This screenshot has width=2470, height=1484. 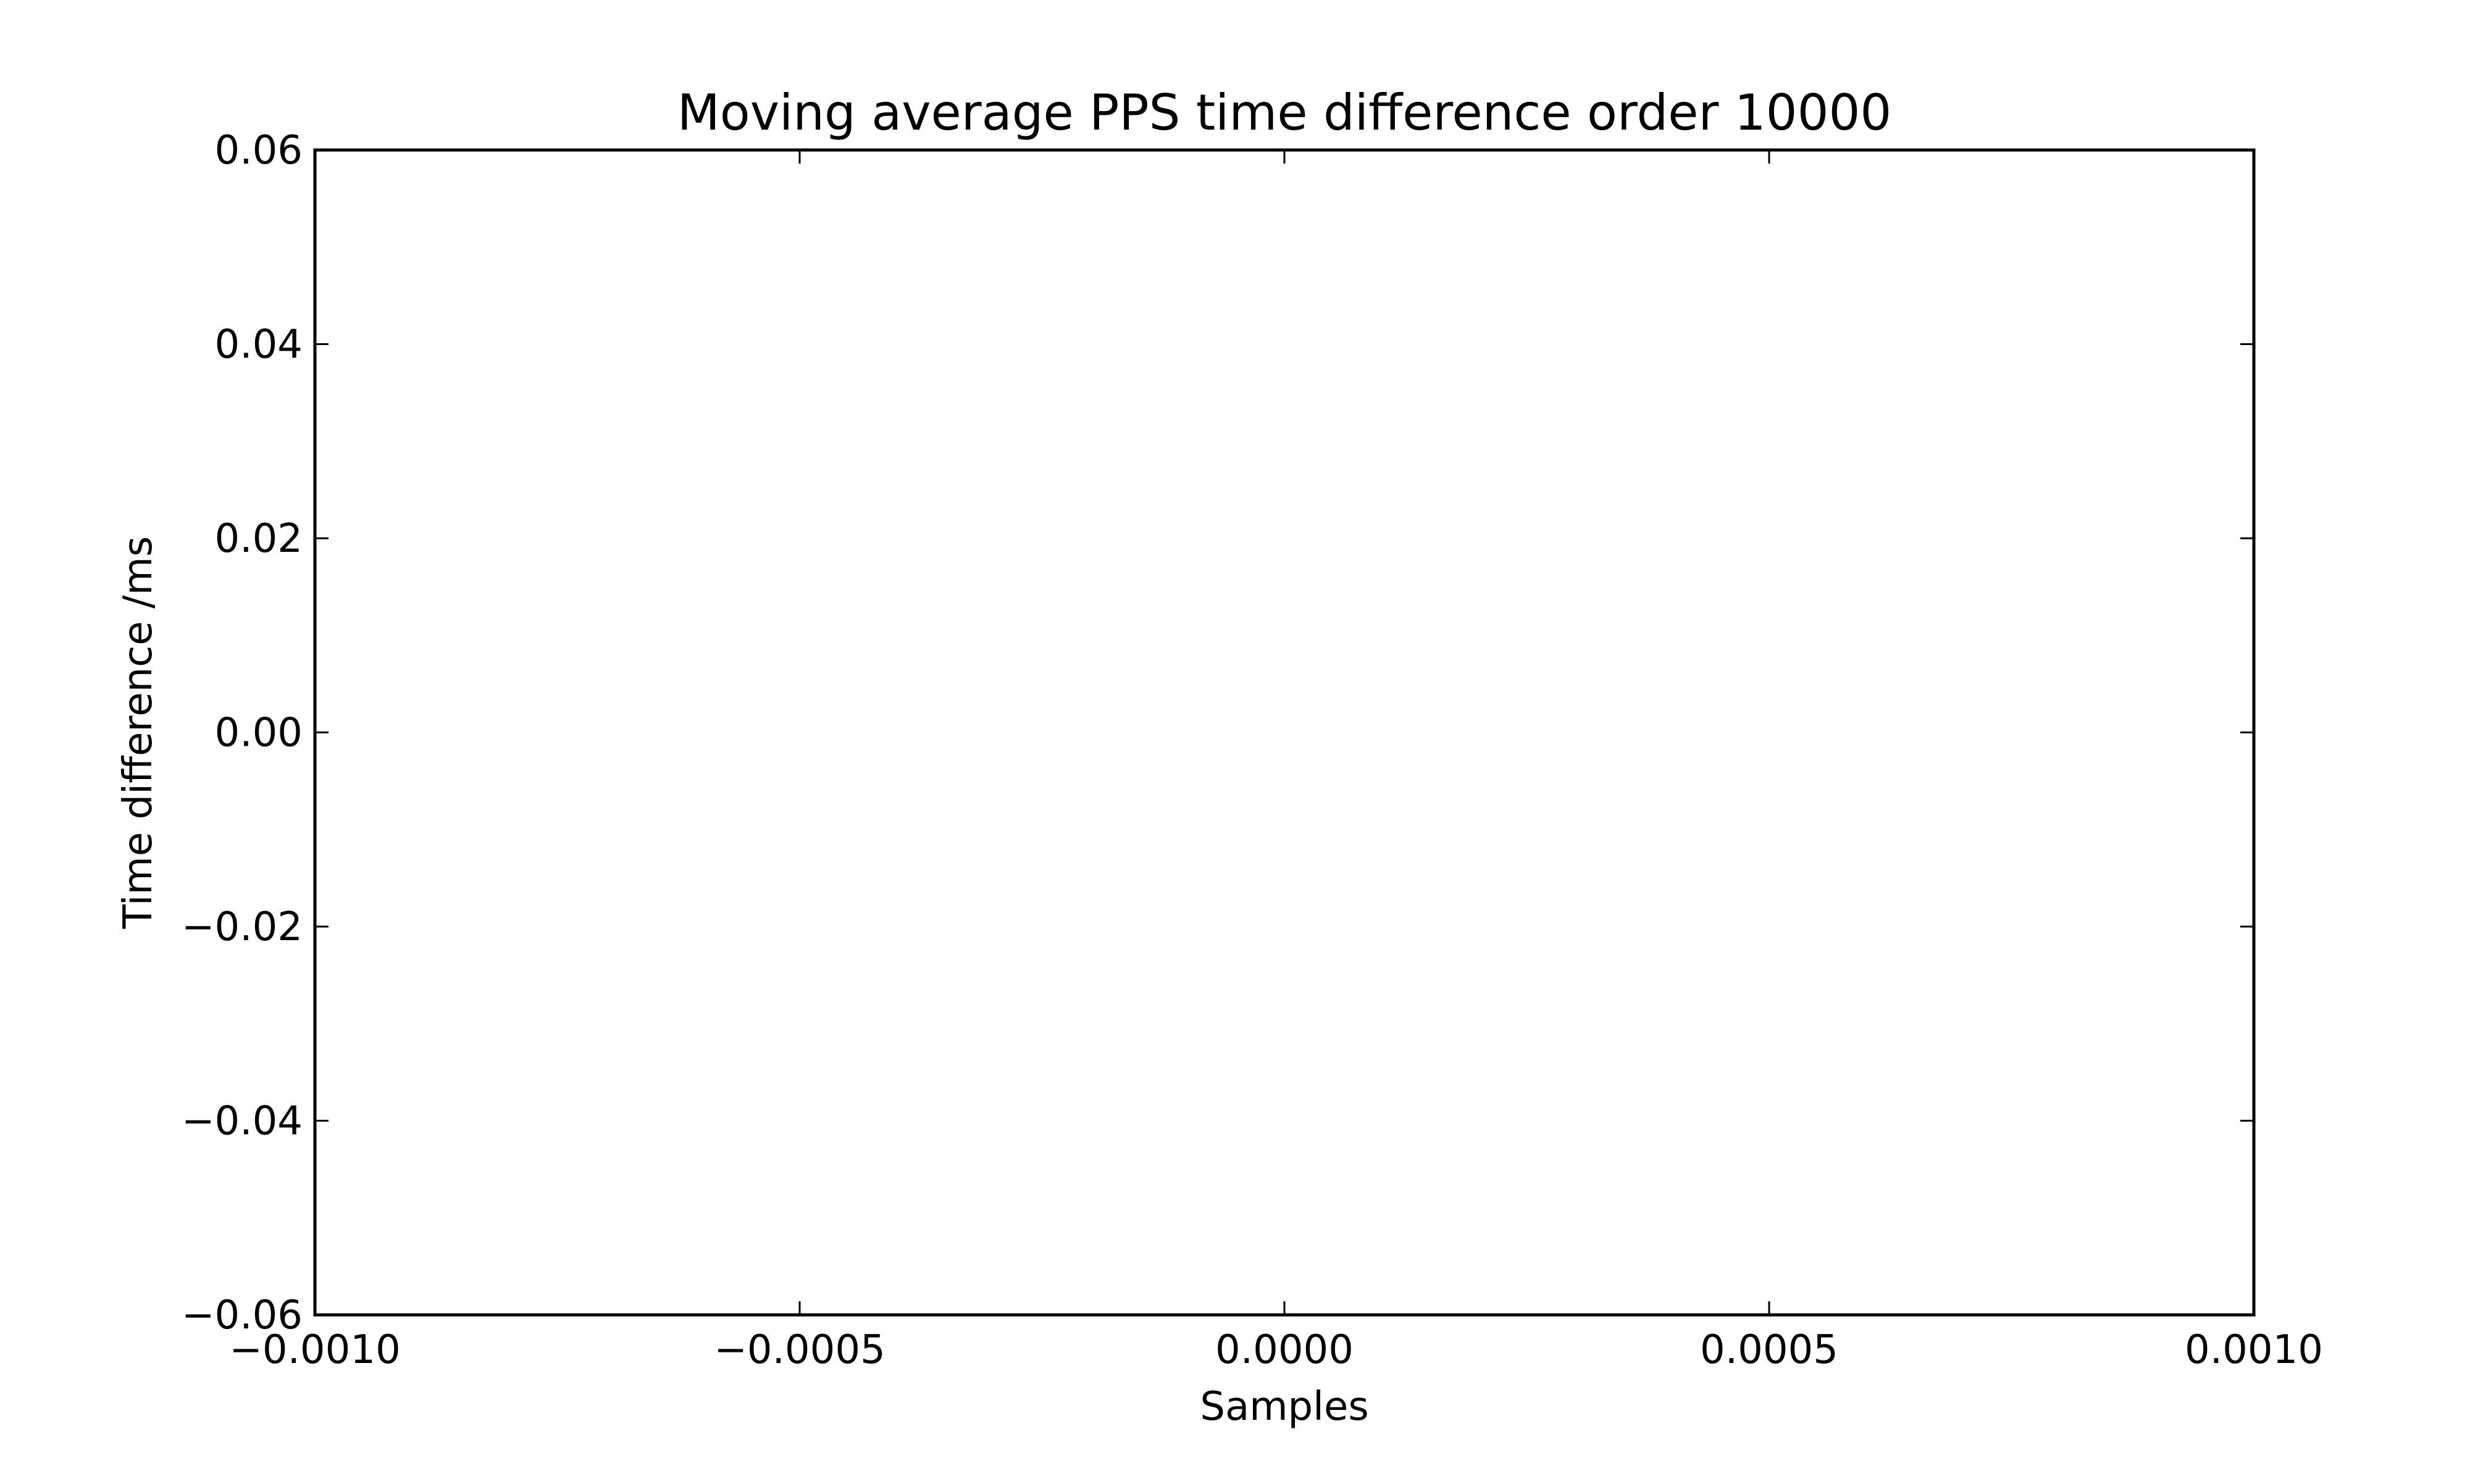 I want to click on y-tick-label: −0.06, so click(x=242, y=1315).